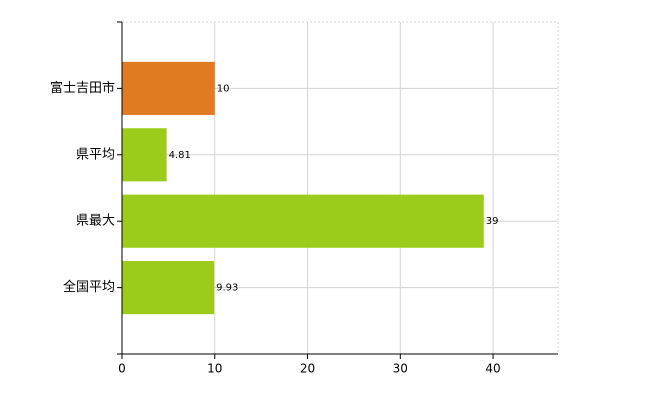 The height and width of the screenshot is (400, 650). I want to click on x-tick-label: 30, so click(400, 369).